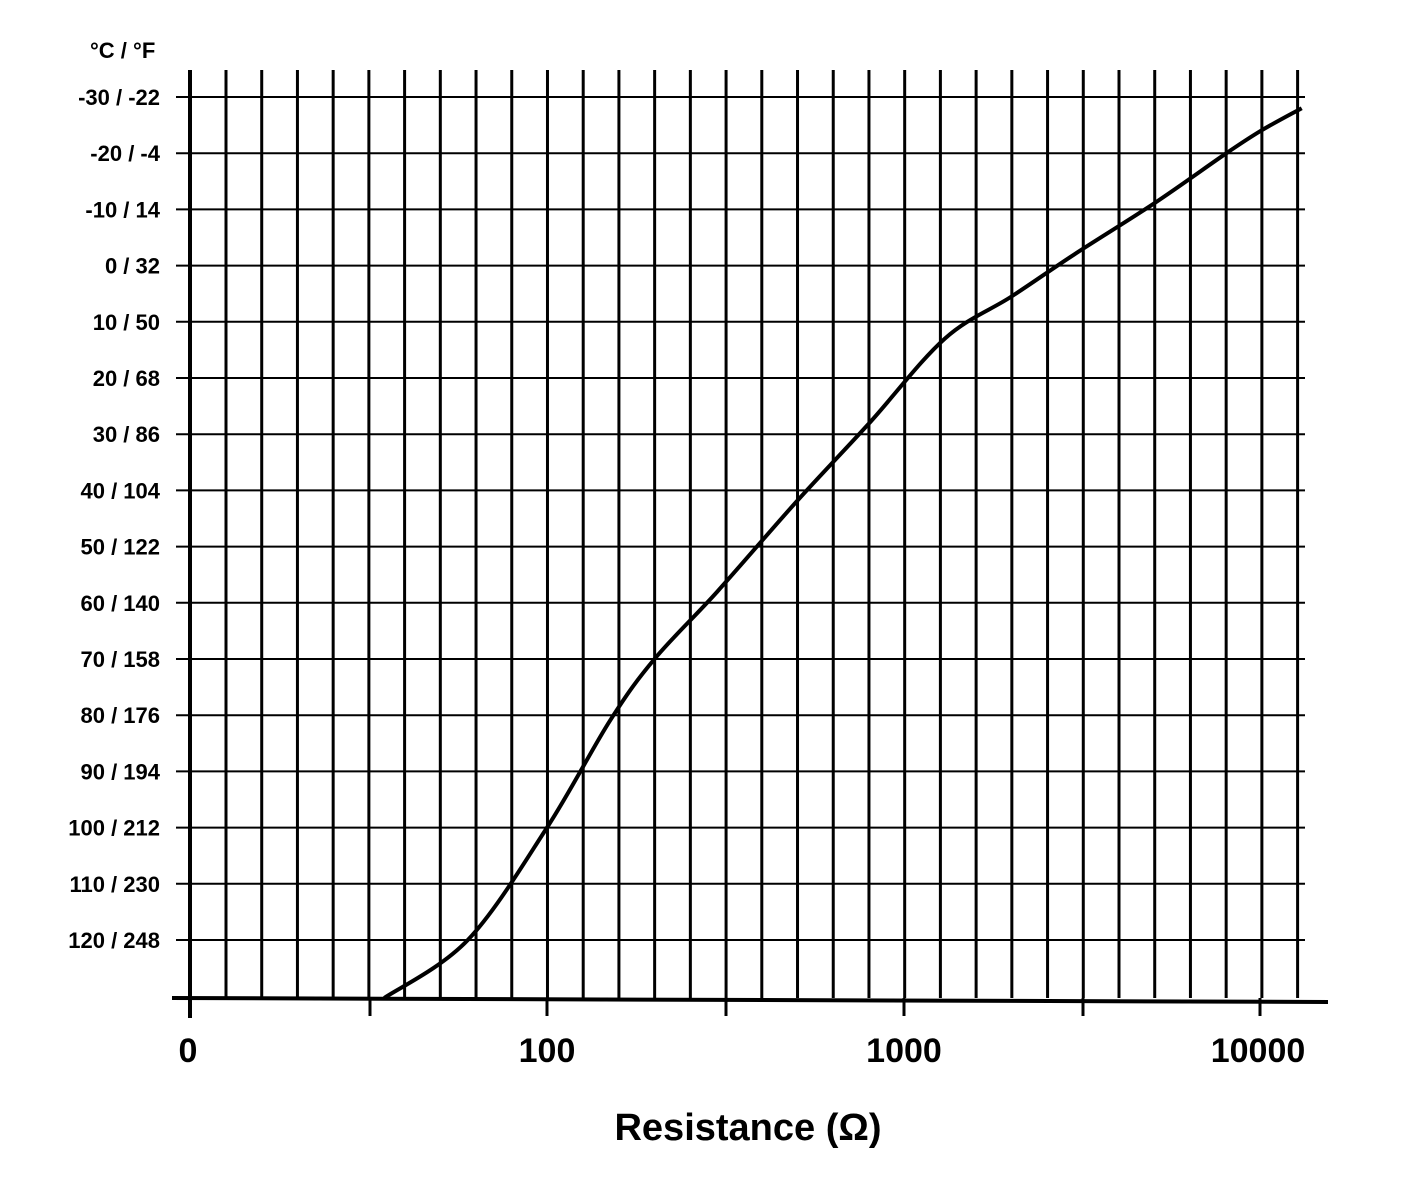  I want to click on x-tick-label: 0, so click(188, 1051).